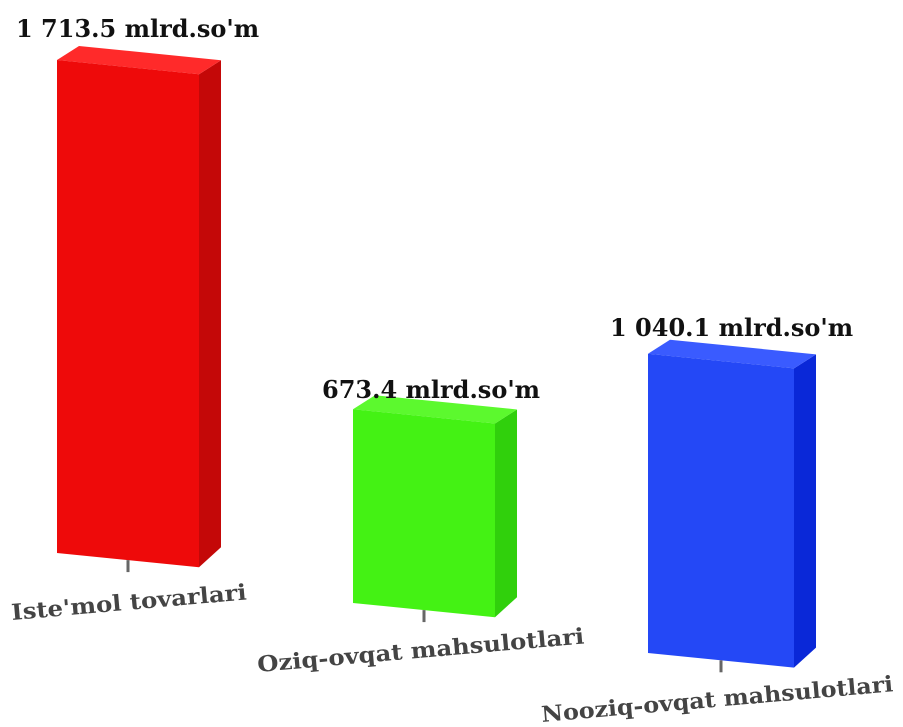  I want to click on bar-side-nooziq-ovqat, so click(805, 511).